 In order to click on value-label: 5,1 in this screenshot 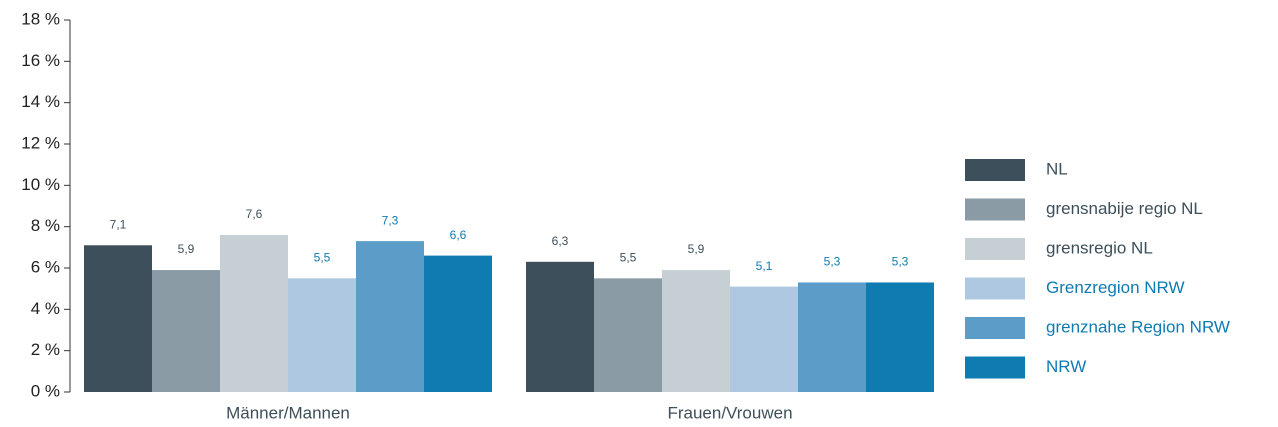, I will do `click(764, 266)`.